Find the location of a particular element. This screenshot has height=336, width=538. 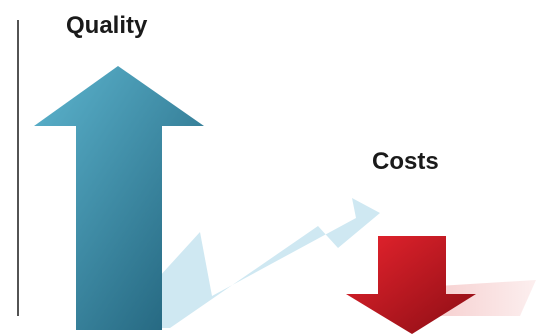

down-arrow-shadow is located at coordinates (483, 298).